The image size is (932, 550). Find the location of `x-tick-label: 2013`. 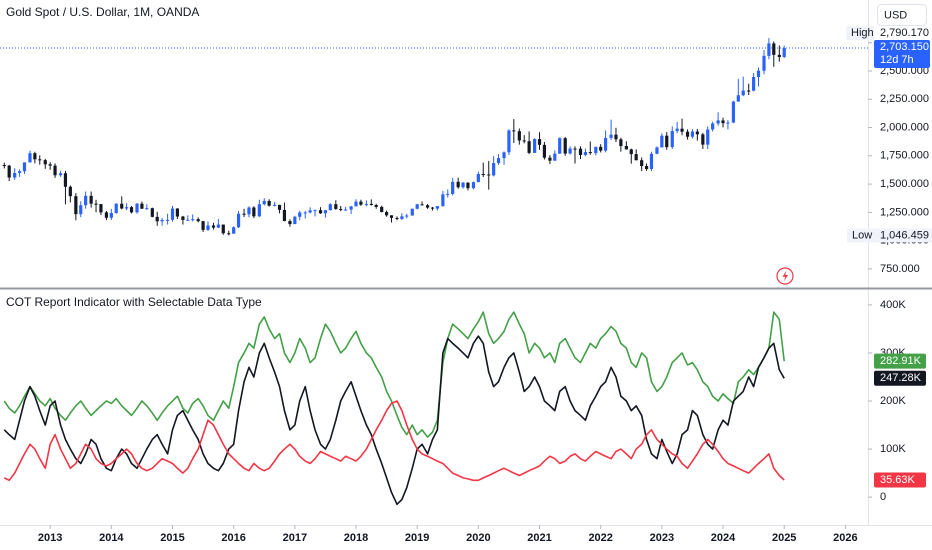

x-tick-label: 2013 is located at coordinates (50, 538).